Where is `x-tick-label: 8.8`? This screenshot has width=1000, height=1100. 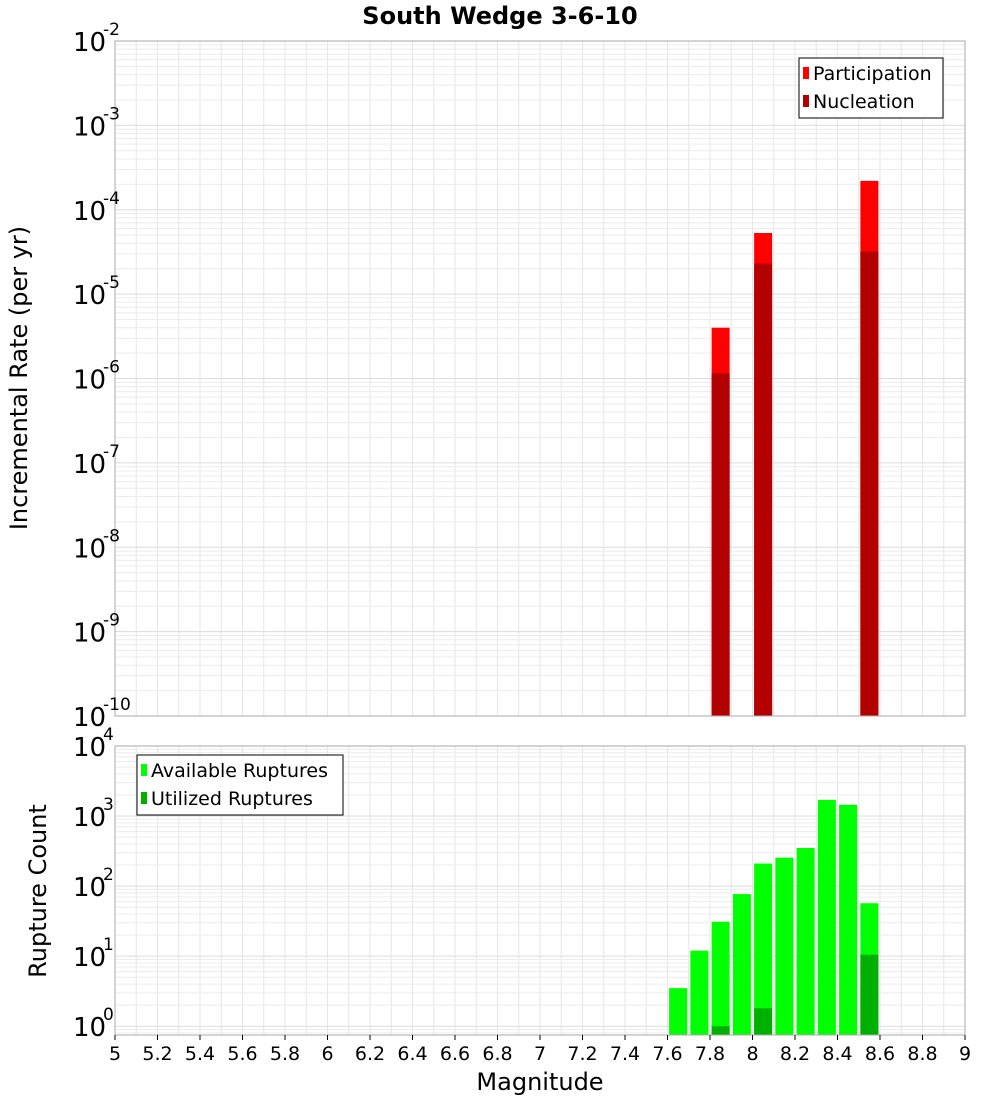 x-tick-label: 8.8 is located at coordinates (922, 1054).